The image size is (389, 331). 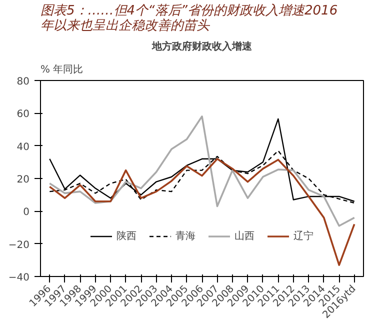 What do you see at coordinates (23, 180) in the screenshot?
I see `y-tick-label: 20` at bounding box center [23, 180].